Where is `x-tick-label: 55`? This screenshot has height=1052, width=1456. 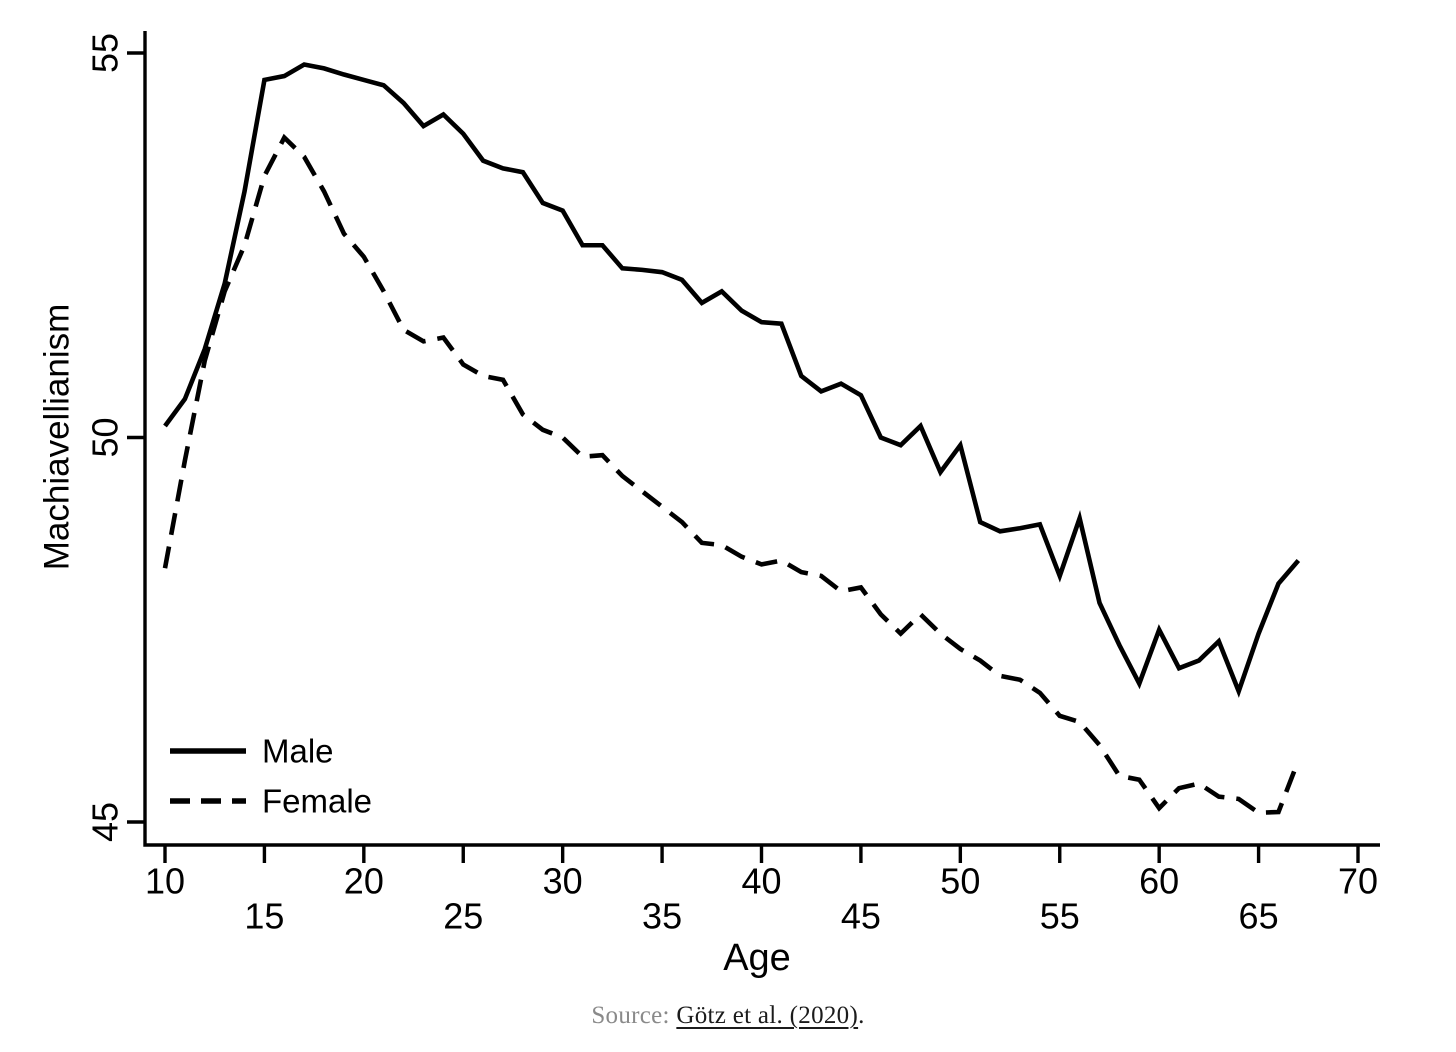
x-tick-label: 55 is located at coordinates (1060, 916).